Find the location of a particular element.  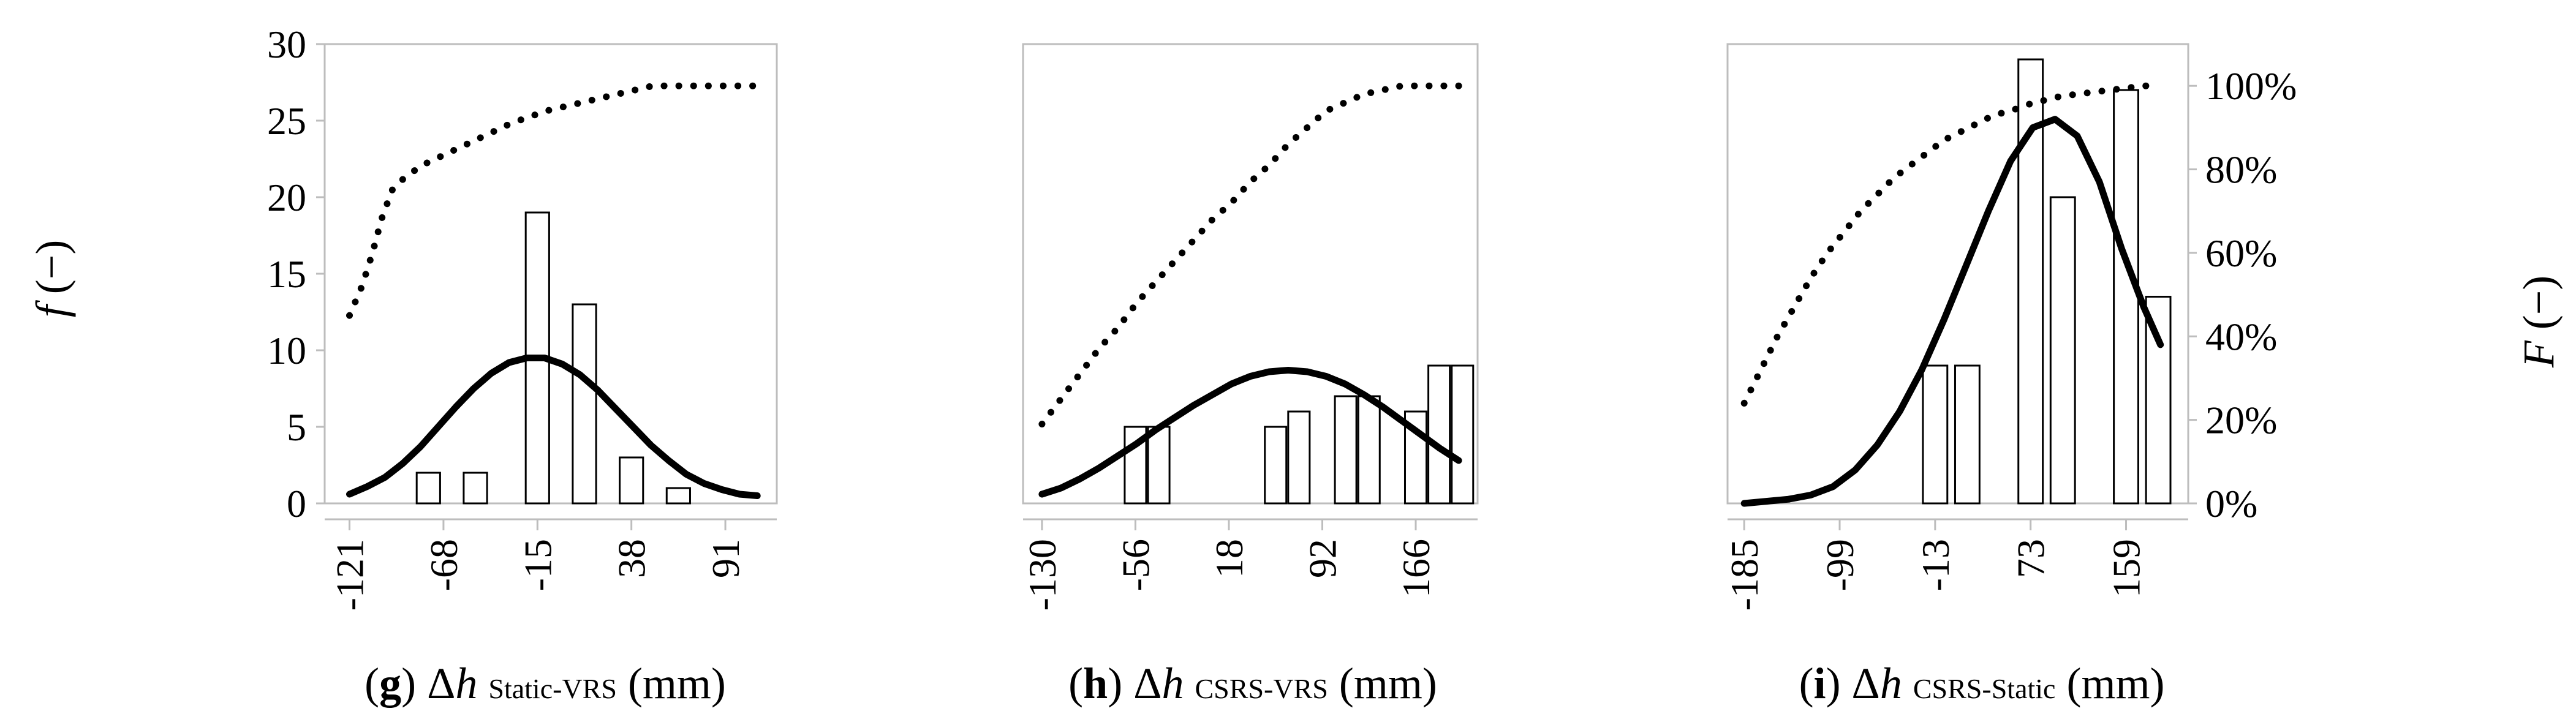

x-tick-label: 92 is located at coordinates (1322, 558).